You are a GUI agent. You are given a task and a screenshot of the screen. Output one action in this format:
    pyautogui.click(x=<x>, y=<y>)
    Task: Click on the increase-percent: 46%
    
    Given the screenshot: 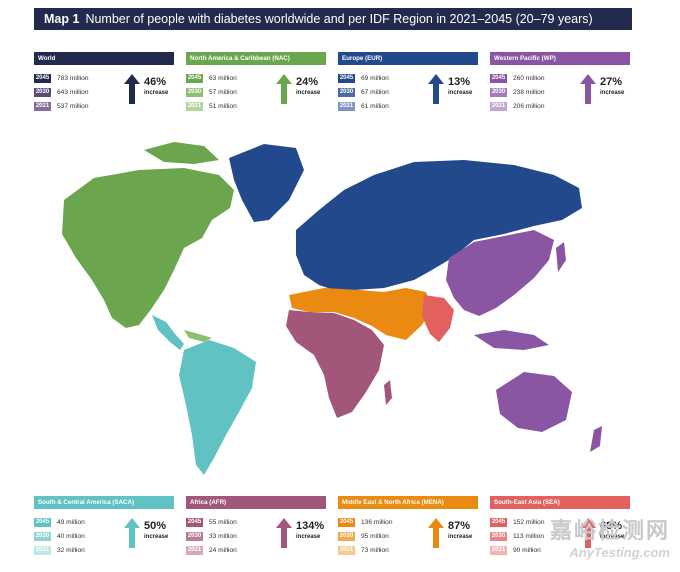 What is the action you would take?
    pyautogui.click(x=155, y=82)
    